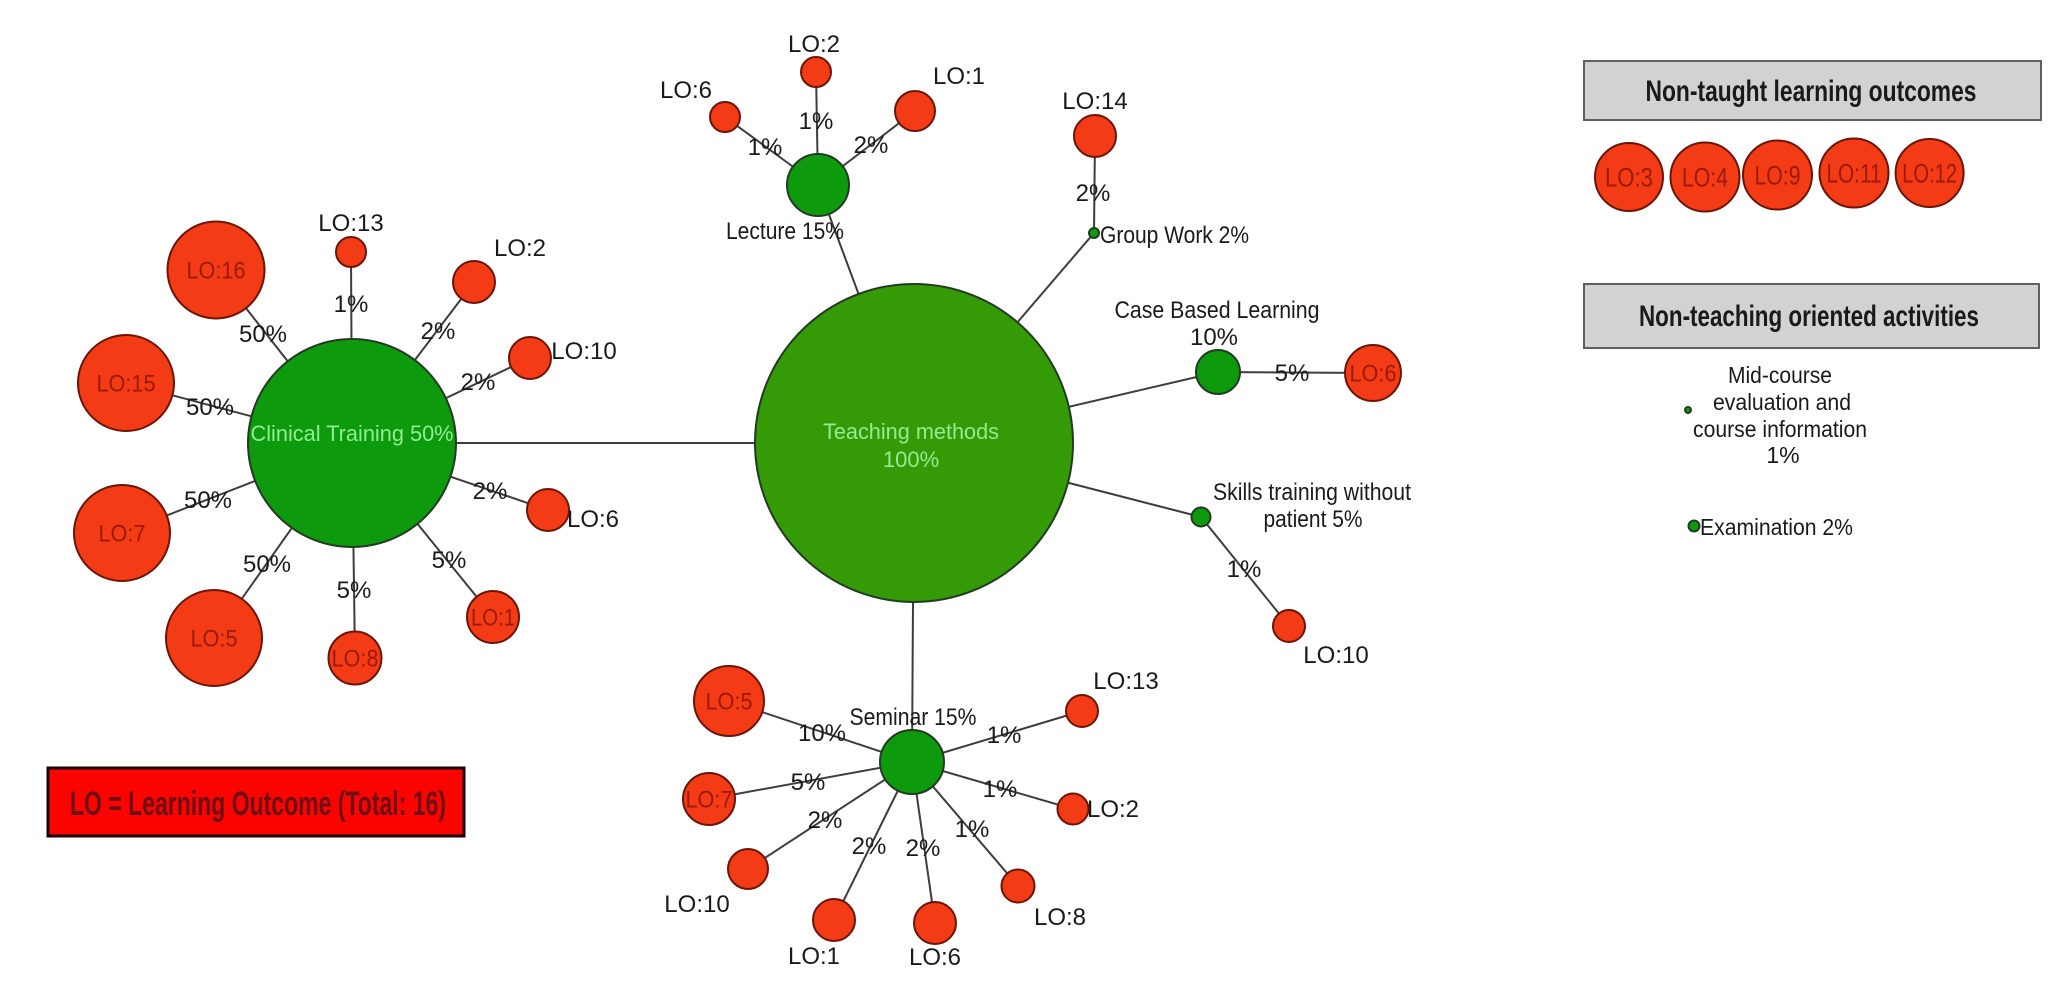 The image size is (2059, 1006). I want to click on svg-text: Seminar 15%, so click(913, 717).